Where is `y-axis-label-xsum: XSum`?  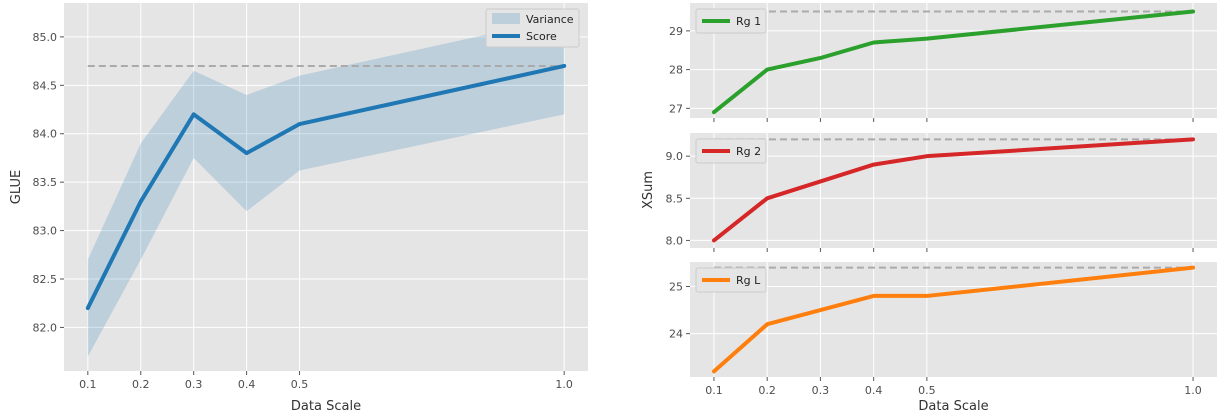 y-axis-label-xsum: XSum is located at coordinates (648, 190).